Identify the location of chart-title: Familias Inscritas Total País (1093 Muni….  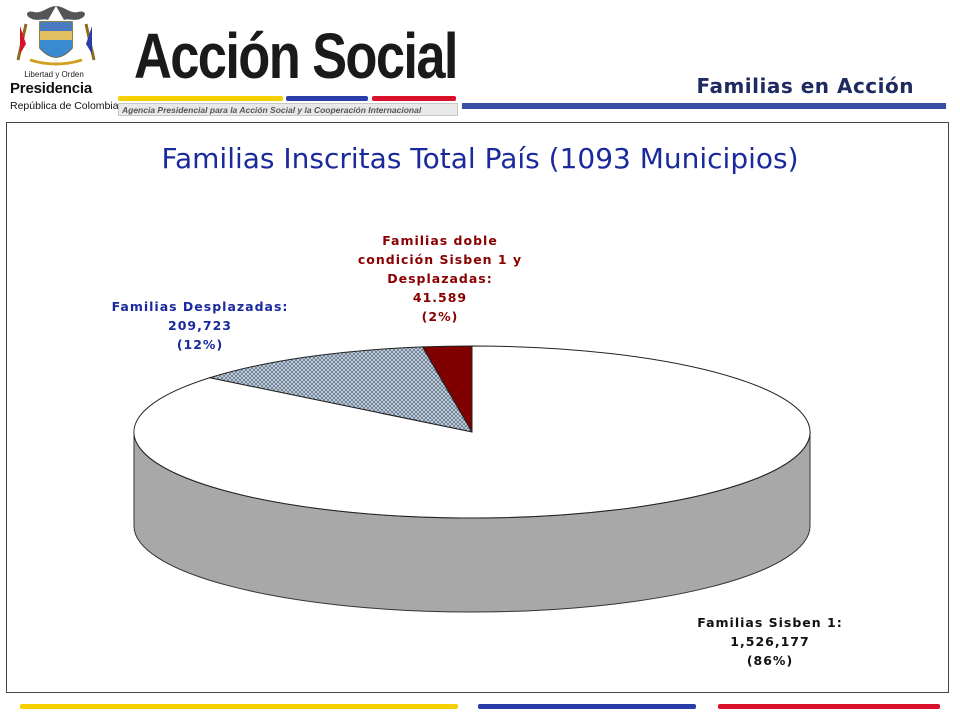
(480, 158).